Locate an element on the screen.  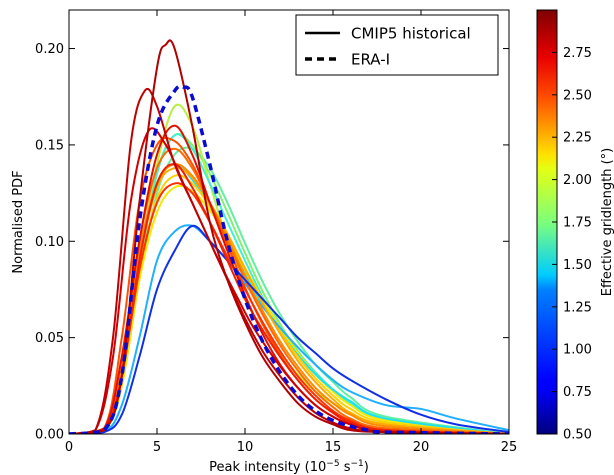
y-axis-label: Normalised PDF is located at coordinates (18, 221).